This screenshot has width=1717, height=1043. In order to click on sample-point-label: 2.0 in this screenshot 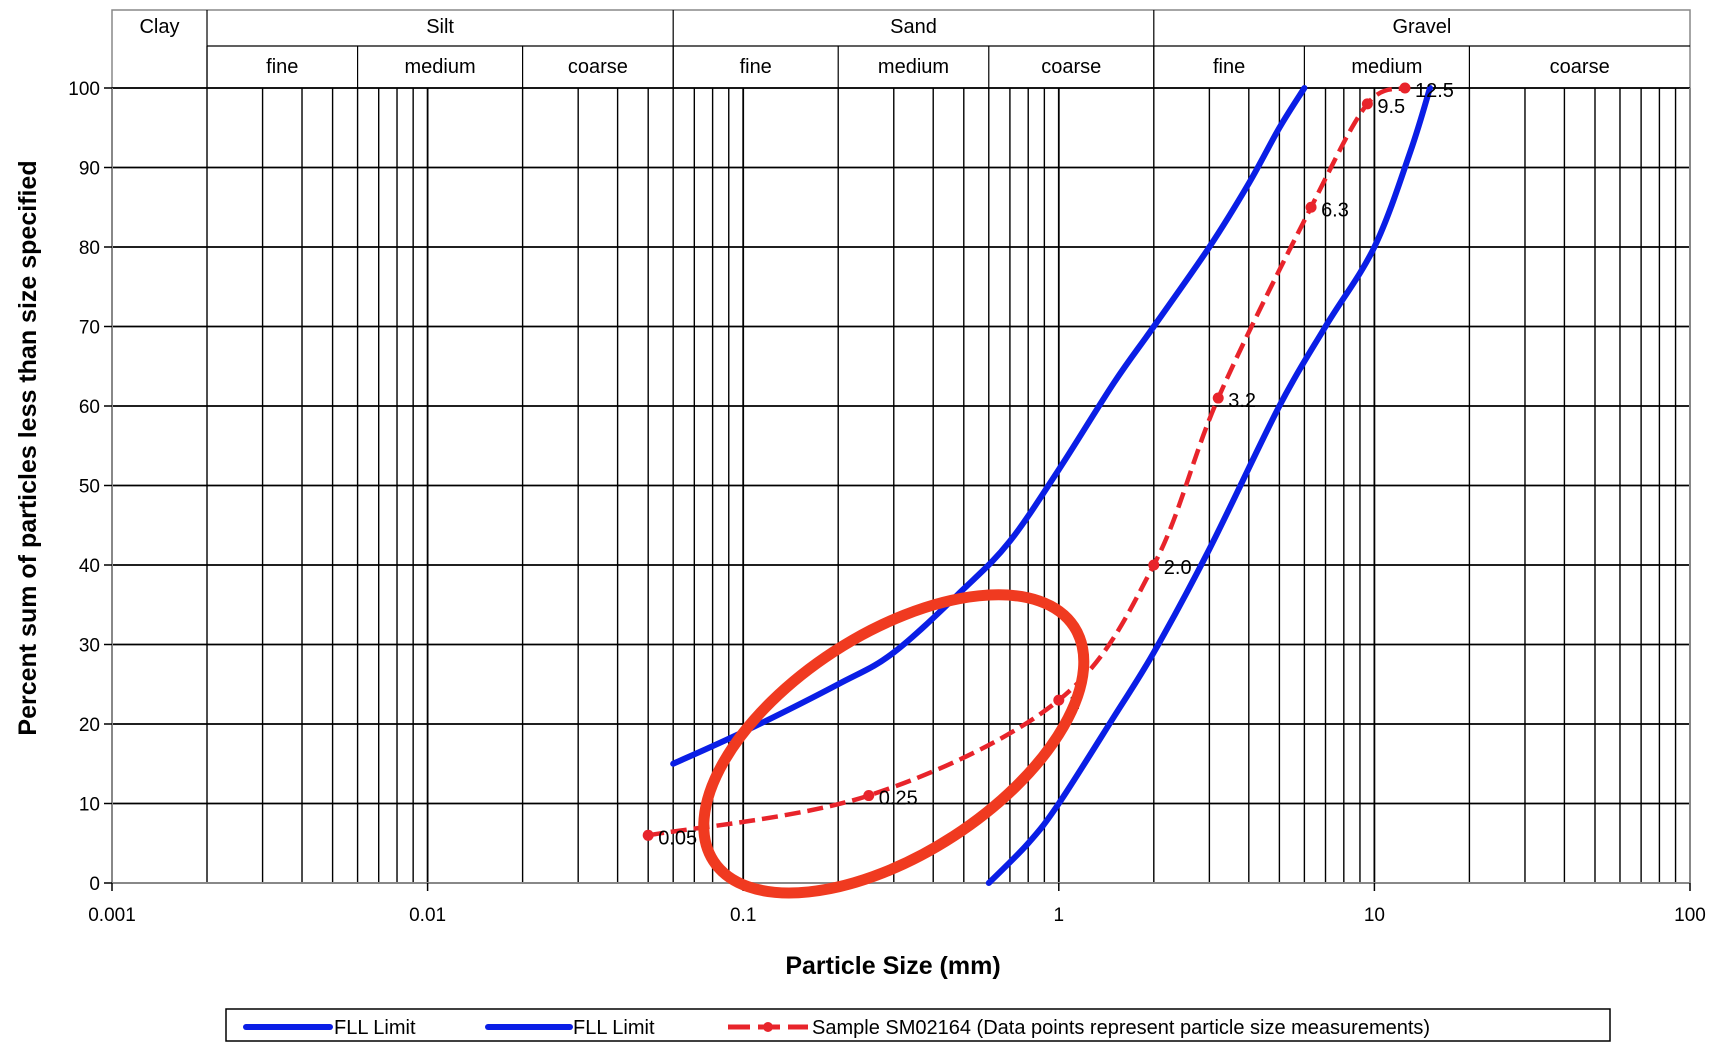, I will do `click(1178, 568)`.